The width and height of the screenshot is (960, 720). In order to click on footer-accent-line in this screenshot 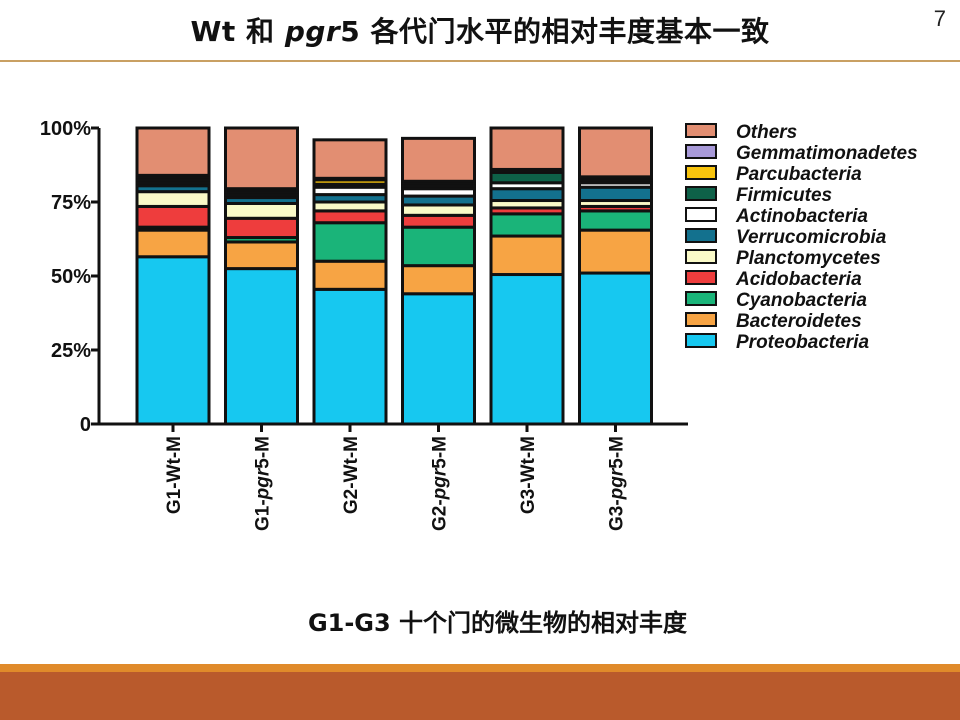, I will do `click(480, 668)`.